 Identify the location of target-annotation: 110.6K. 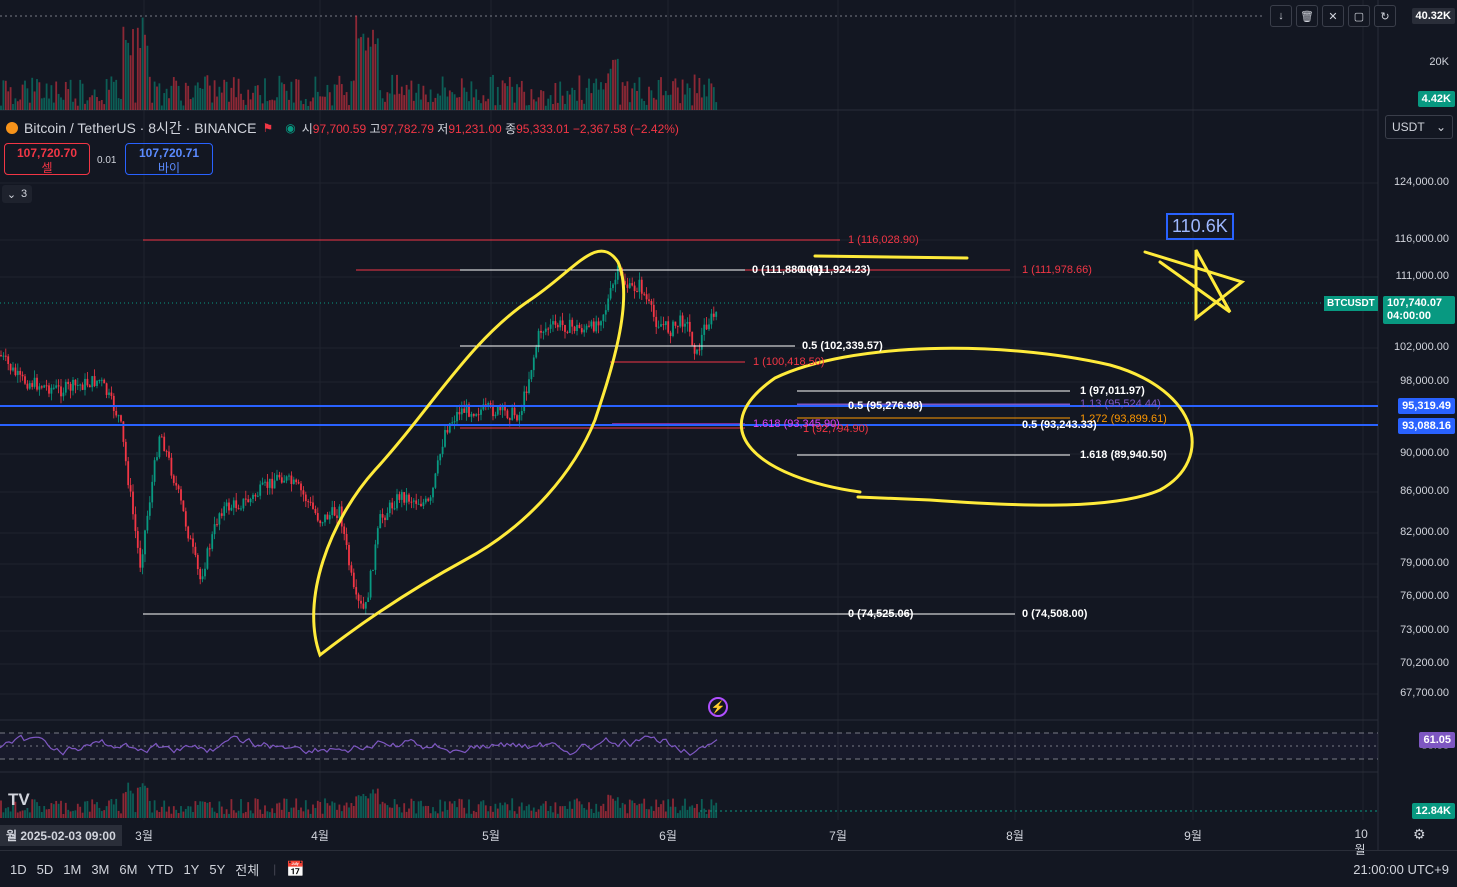
(1200, 226).